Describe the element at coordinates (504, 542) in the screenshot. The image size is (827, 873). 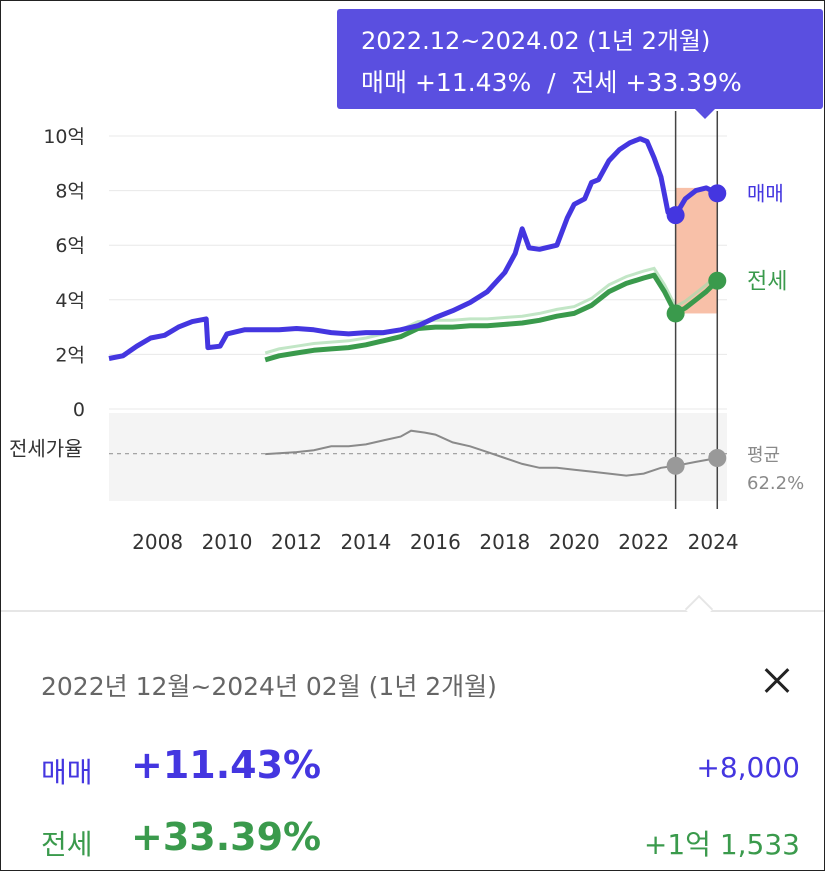
I see `x-tick-label: 2018` at that location.